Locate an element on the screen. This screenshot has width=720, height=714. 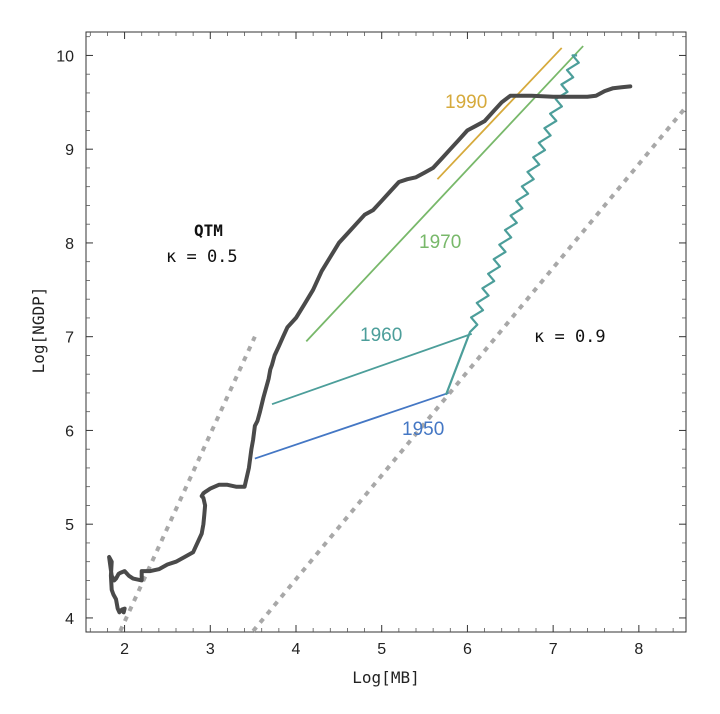
y-tick-label: 7 is located at coordinates (69, 338).